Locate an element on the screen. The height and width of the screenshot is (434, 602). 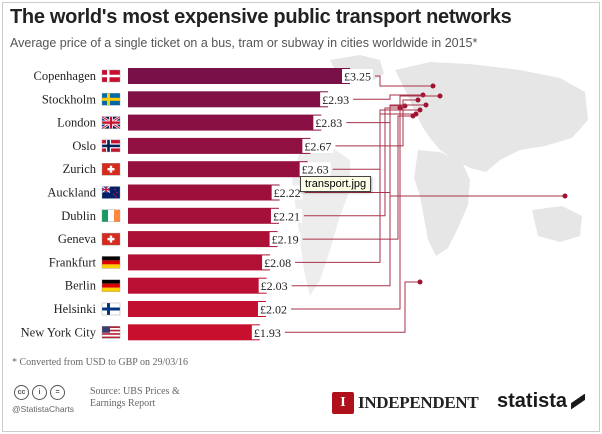
statista-handle: @StatistaCharts is located at coordinates (43, 409).